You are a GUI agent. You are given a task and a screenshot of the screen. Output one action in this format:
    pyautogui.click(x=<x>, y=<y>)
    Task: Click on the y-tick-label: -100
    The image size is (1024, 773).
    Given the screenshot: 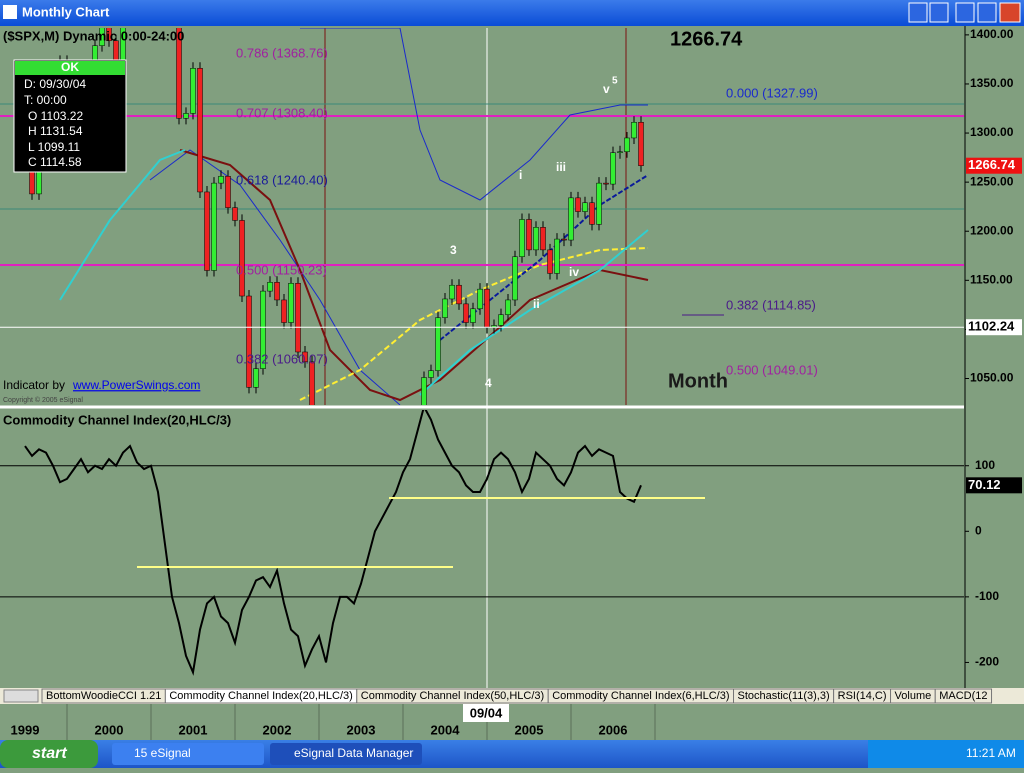 What is the action you would take?
    pyautogui.click(x=987, y=596)
    